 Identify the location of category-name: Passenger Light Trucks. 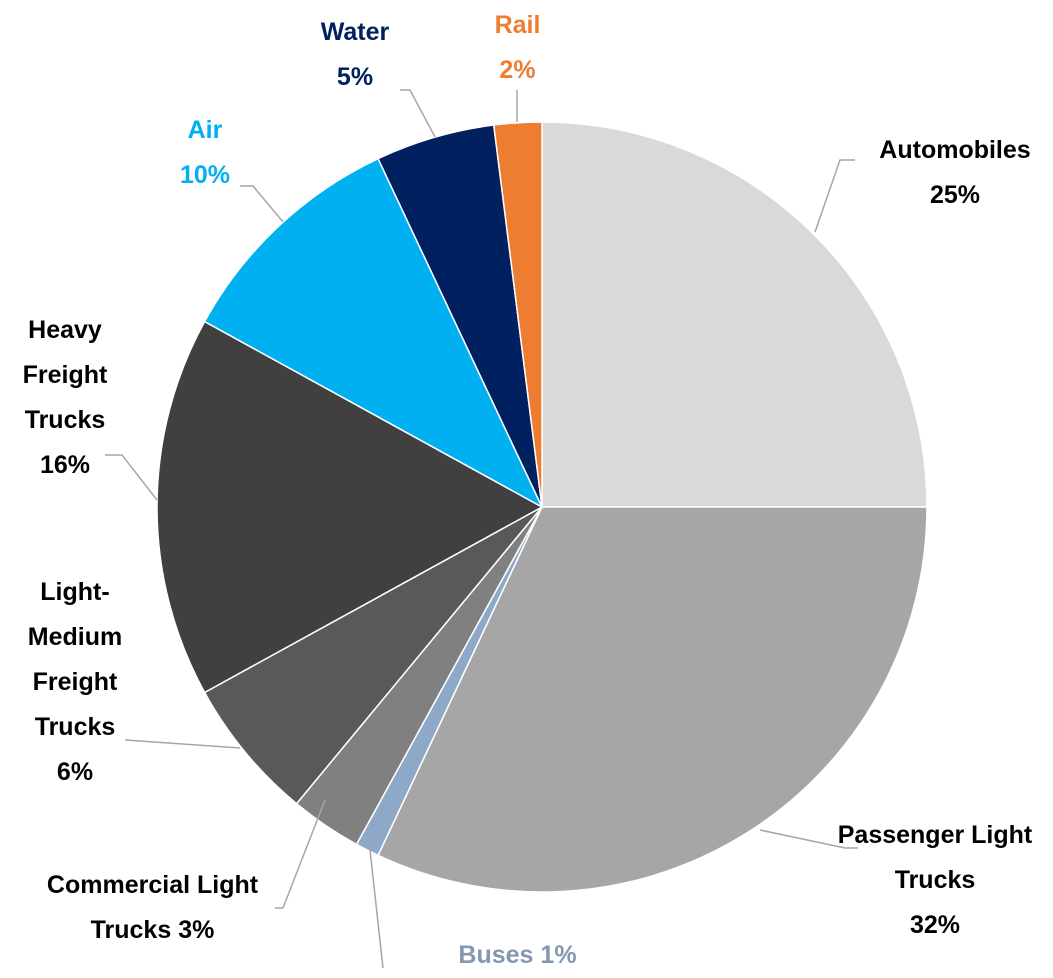
(935, 857).